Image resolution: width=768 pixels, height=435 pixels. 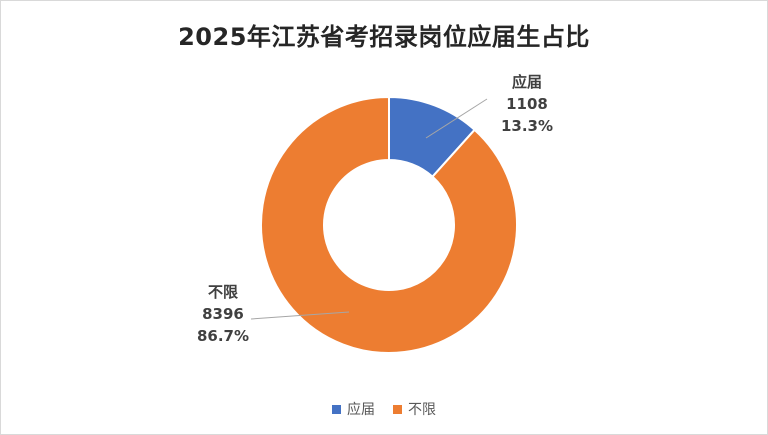 What do you see at coordinates (397, 409) in the screenshot?
I see `legend-swatch-buxian` at bounding box center [397, 409].